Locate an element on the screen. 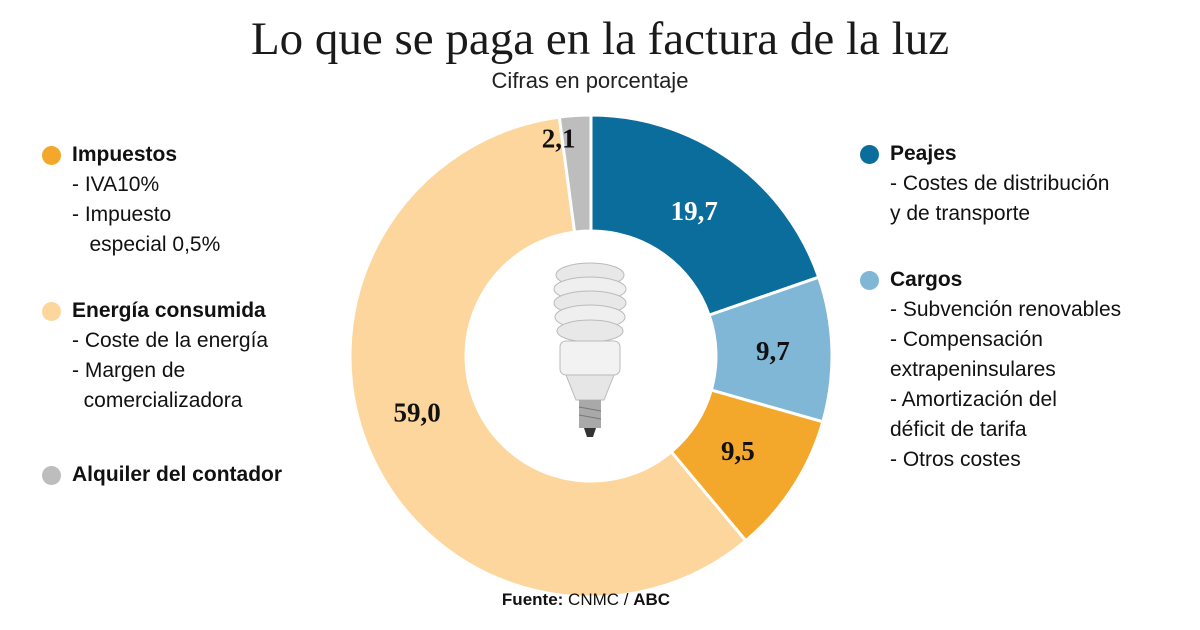 The width and height of the screenshot is (1200, 630). source-brand: ABC is located at coordinates (652, 599).